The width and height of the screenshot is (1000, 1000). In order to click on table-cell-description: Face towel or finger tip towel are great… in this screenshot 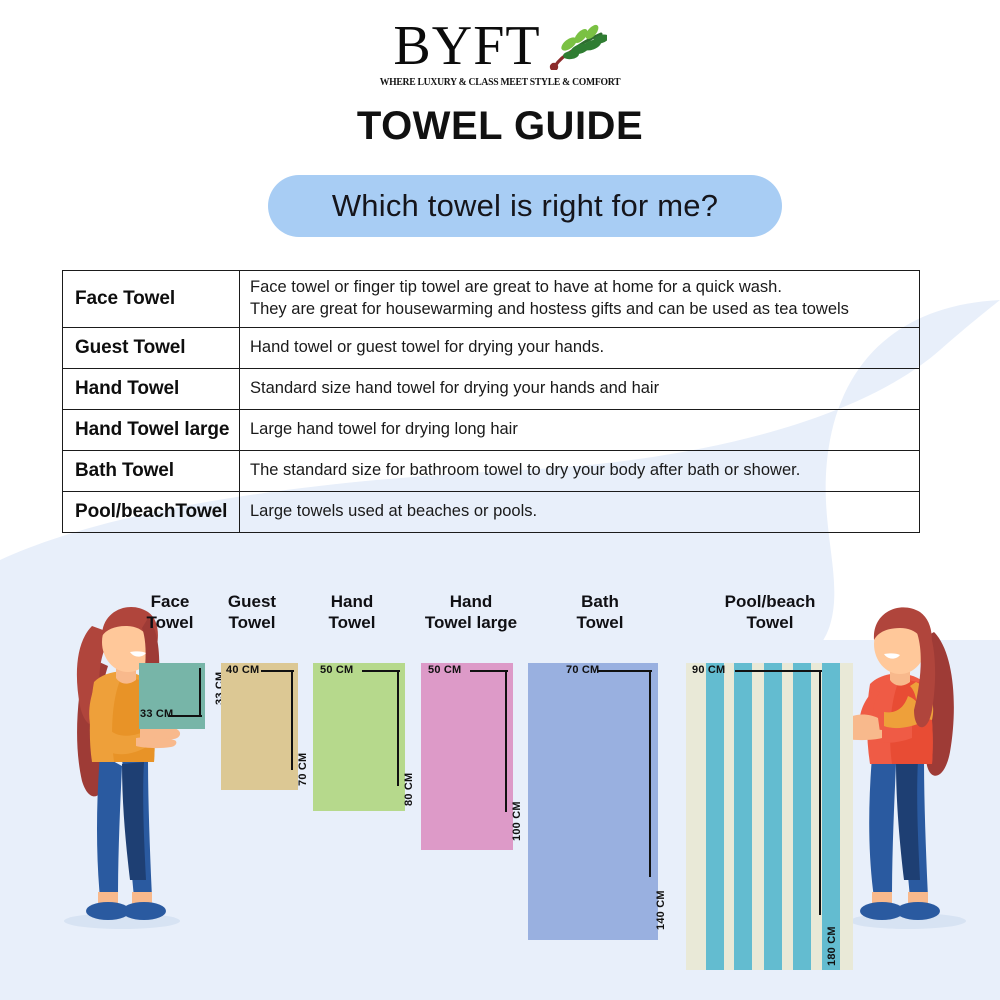, I will do `click(579, 299)`.